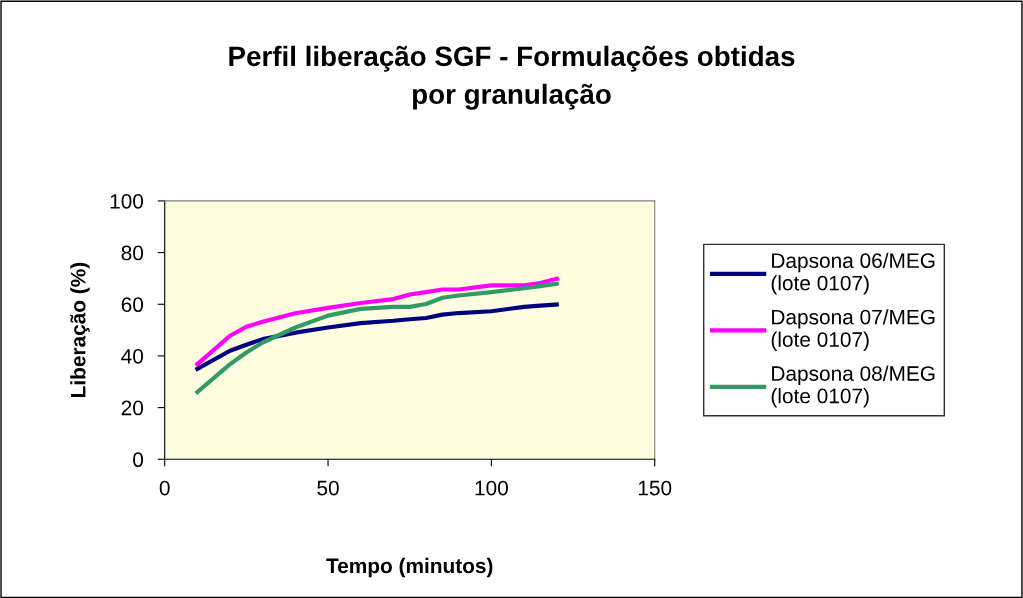  Describe the element at coordinates (138, 460) in the screenshot. I see `y-tick-label: 0` at that location.